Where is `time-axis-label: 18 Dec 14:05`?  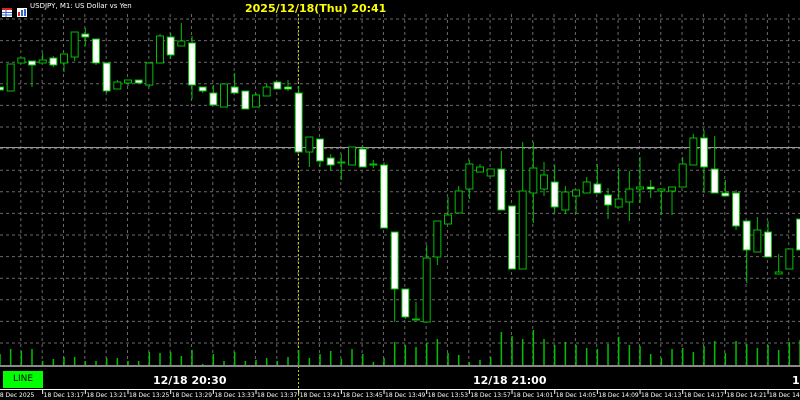
time-axis-label: 18 Dec 14:05 is located at coordinates (576, 395).